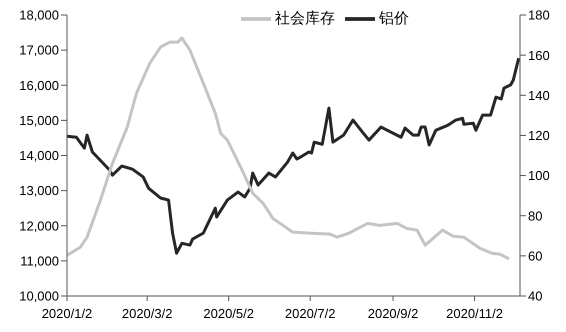 This screenshot has width=566, height=332. What do you see at coordinates (393, 314) in the screenshot?
I see `x-tick-label: 2020/9/2` at bounding box center [393, 314].